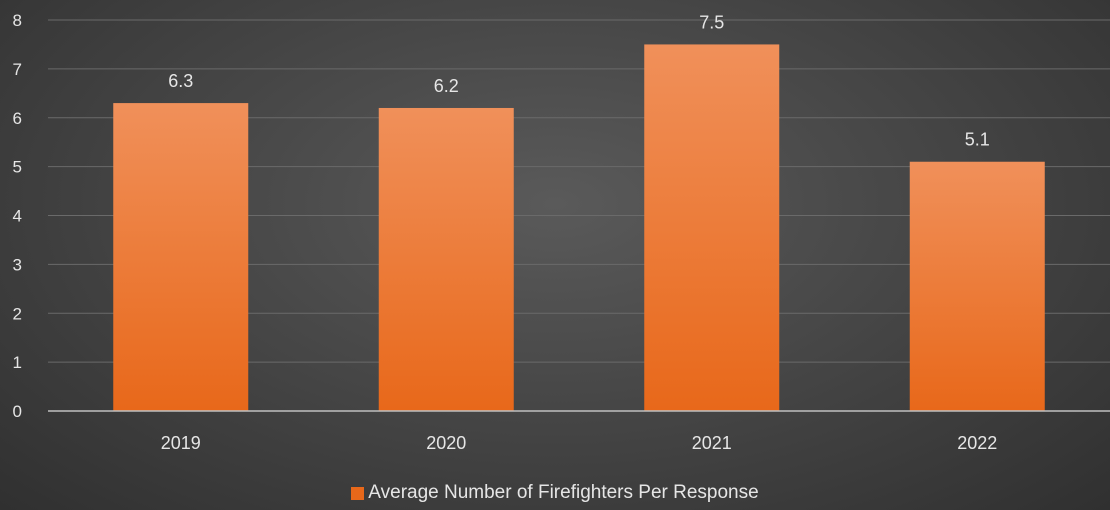  I want to click on y-tick-label: 7, so click(17, 69).